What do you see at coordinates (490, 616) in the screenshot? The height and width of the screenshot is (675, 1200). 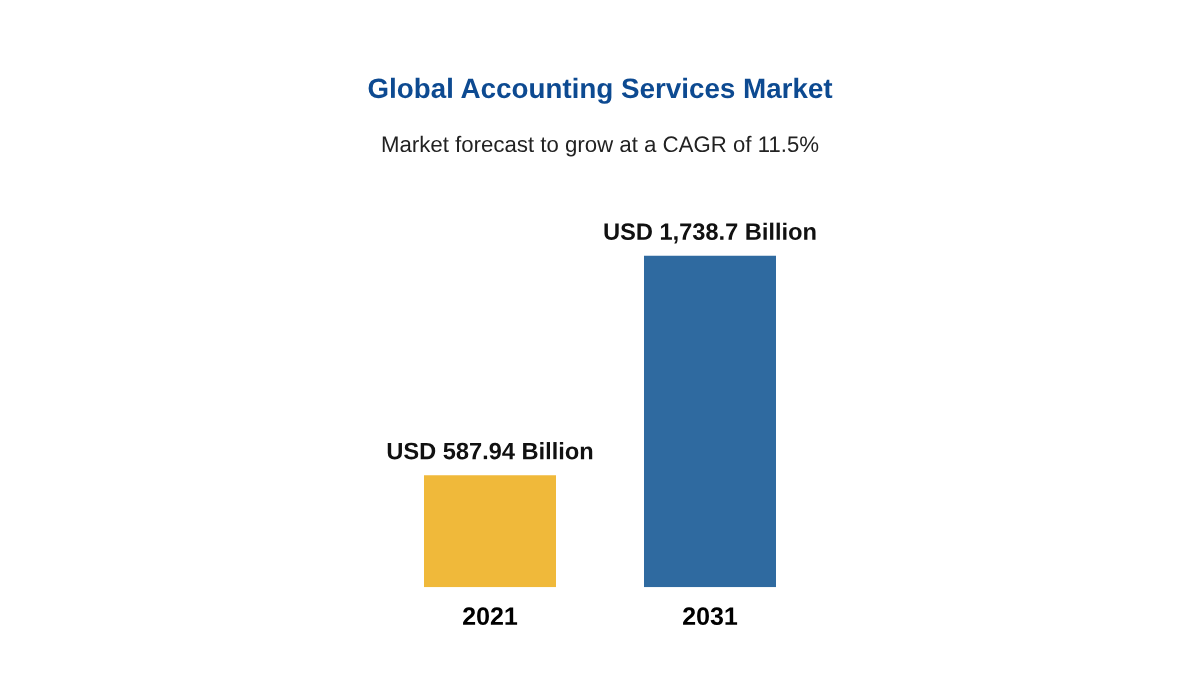 I see `x-tick-label: 2021` at bounding box center [490, 616].